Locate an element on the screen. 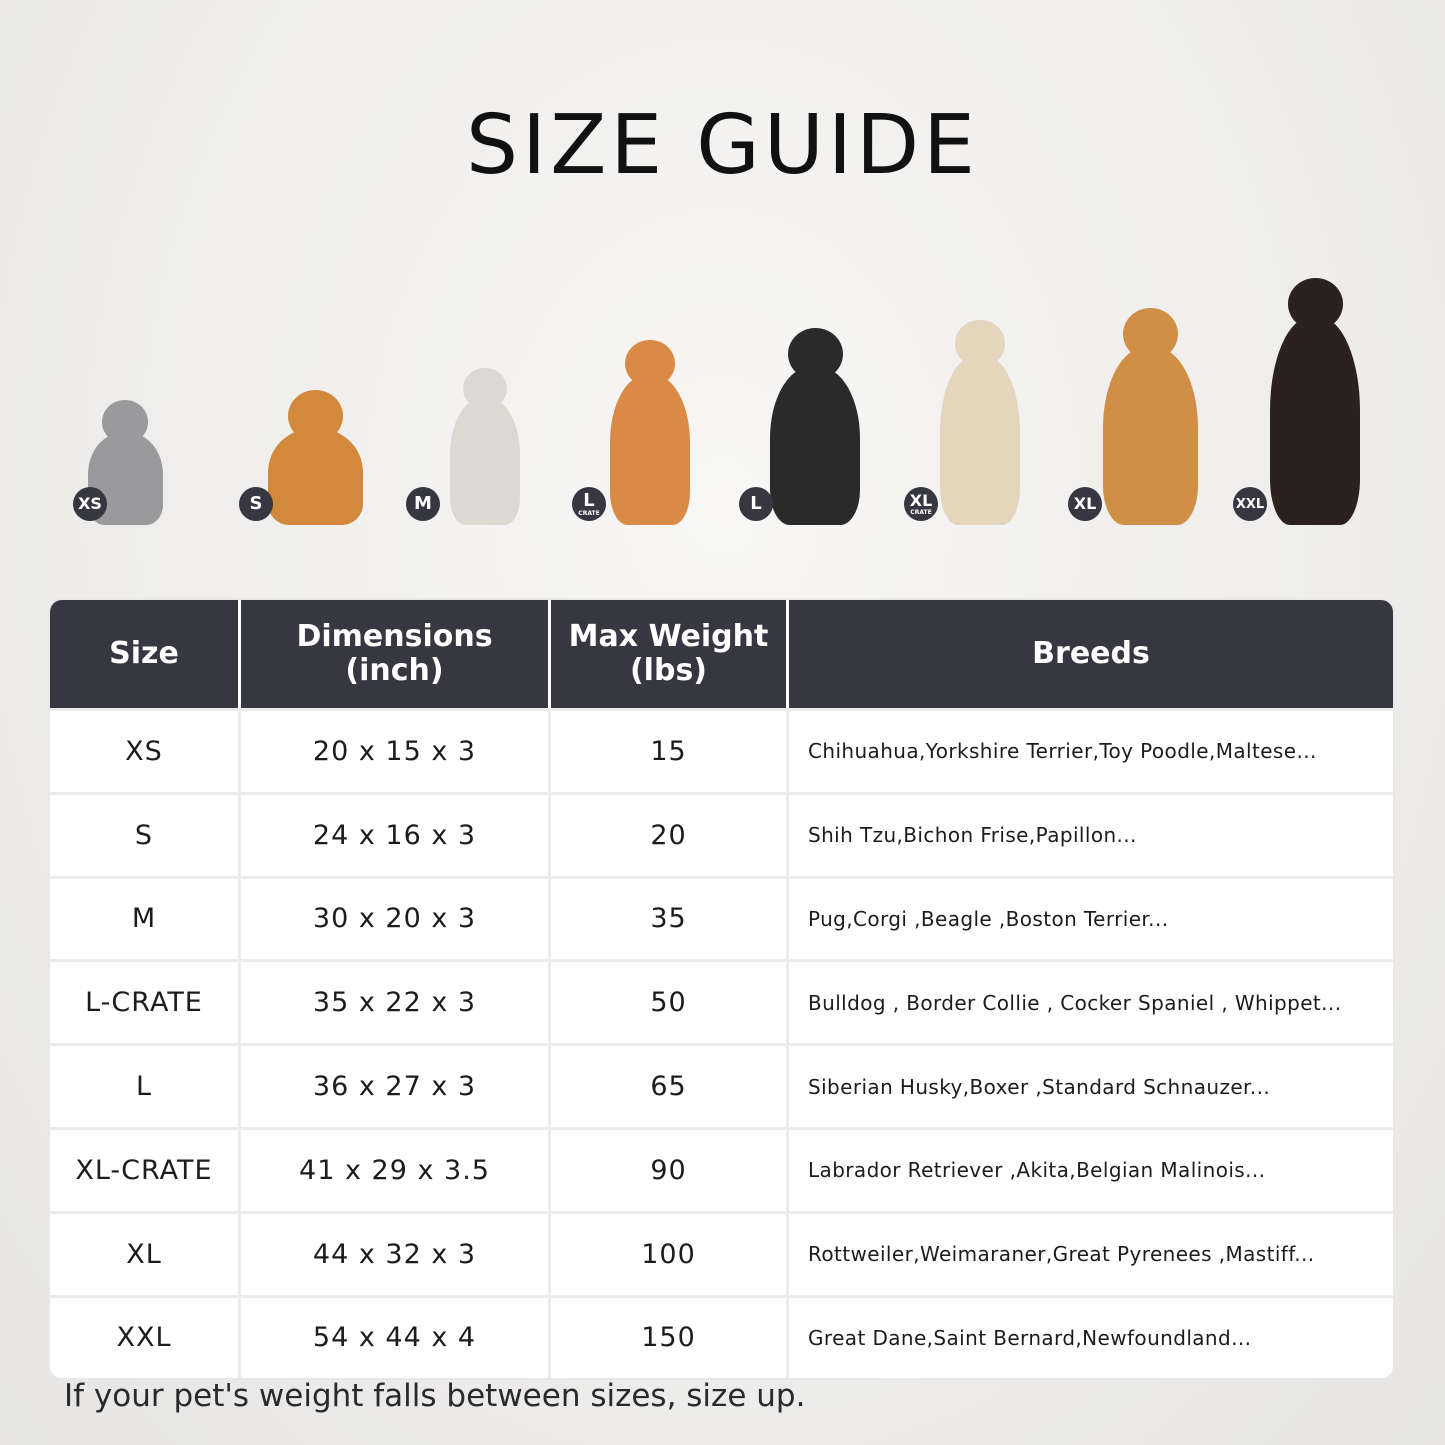  size-badge: XXL is located at coordinates (1250, 504).